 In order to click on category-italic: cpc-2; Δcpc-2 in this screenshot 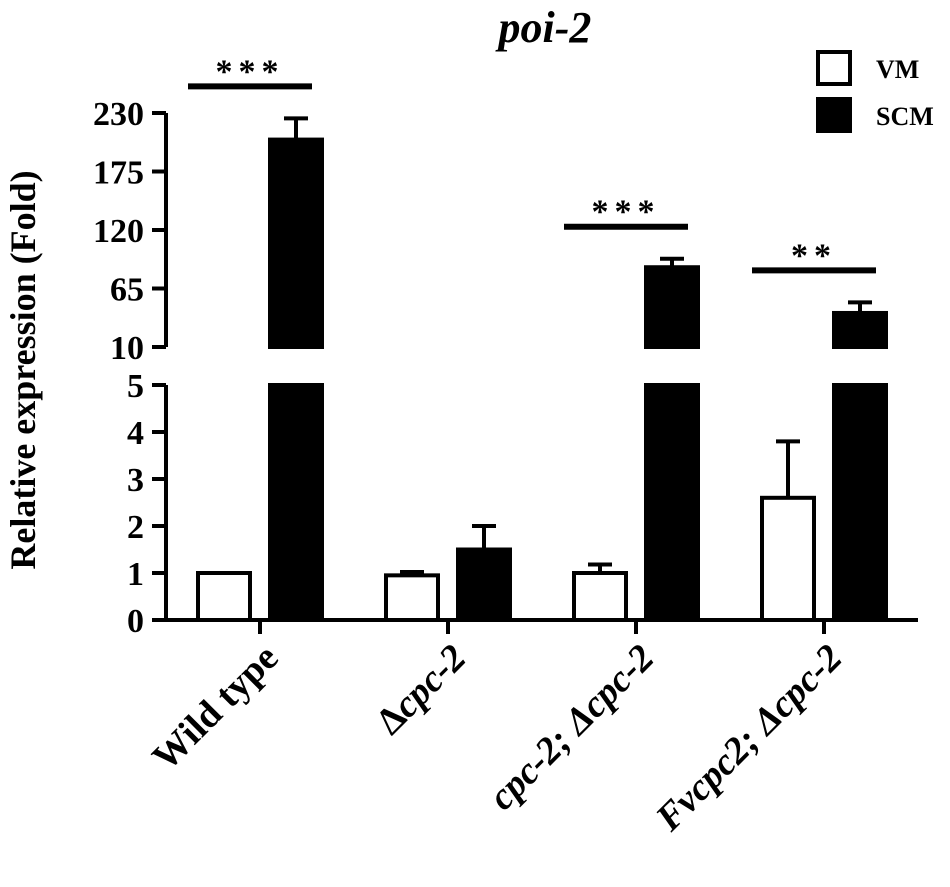, I will do `click(572, 728)`.